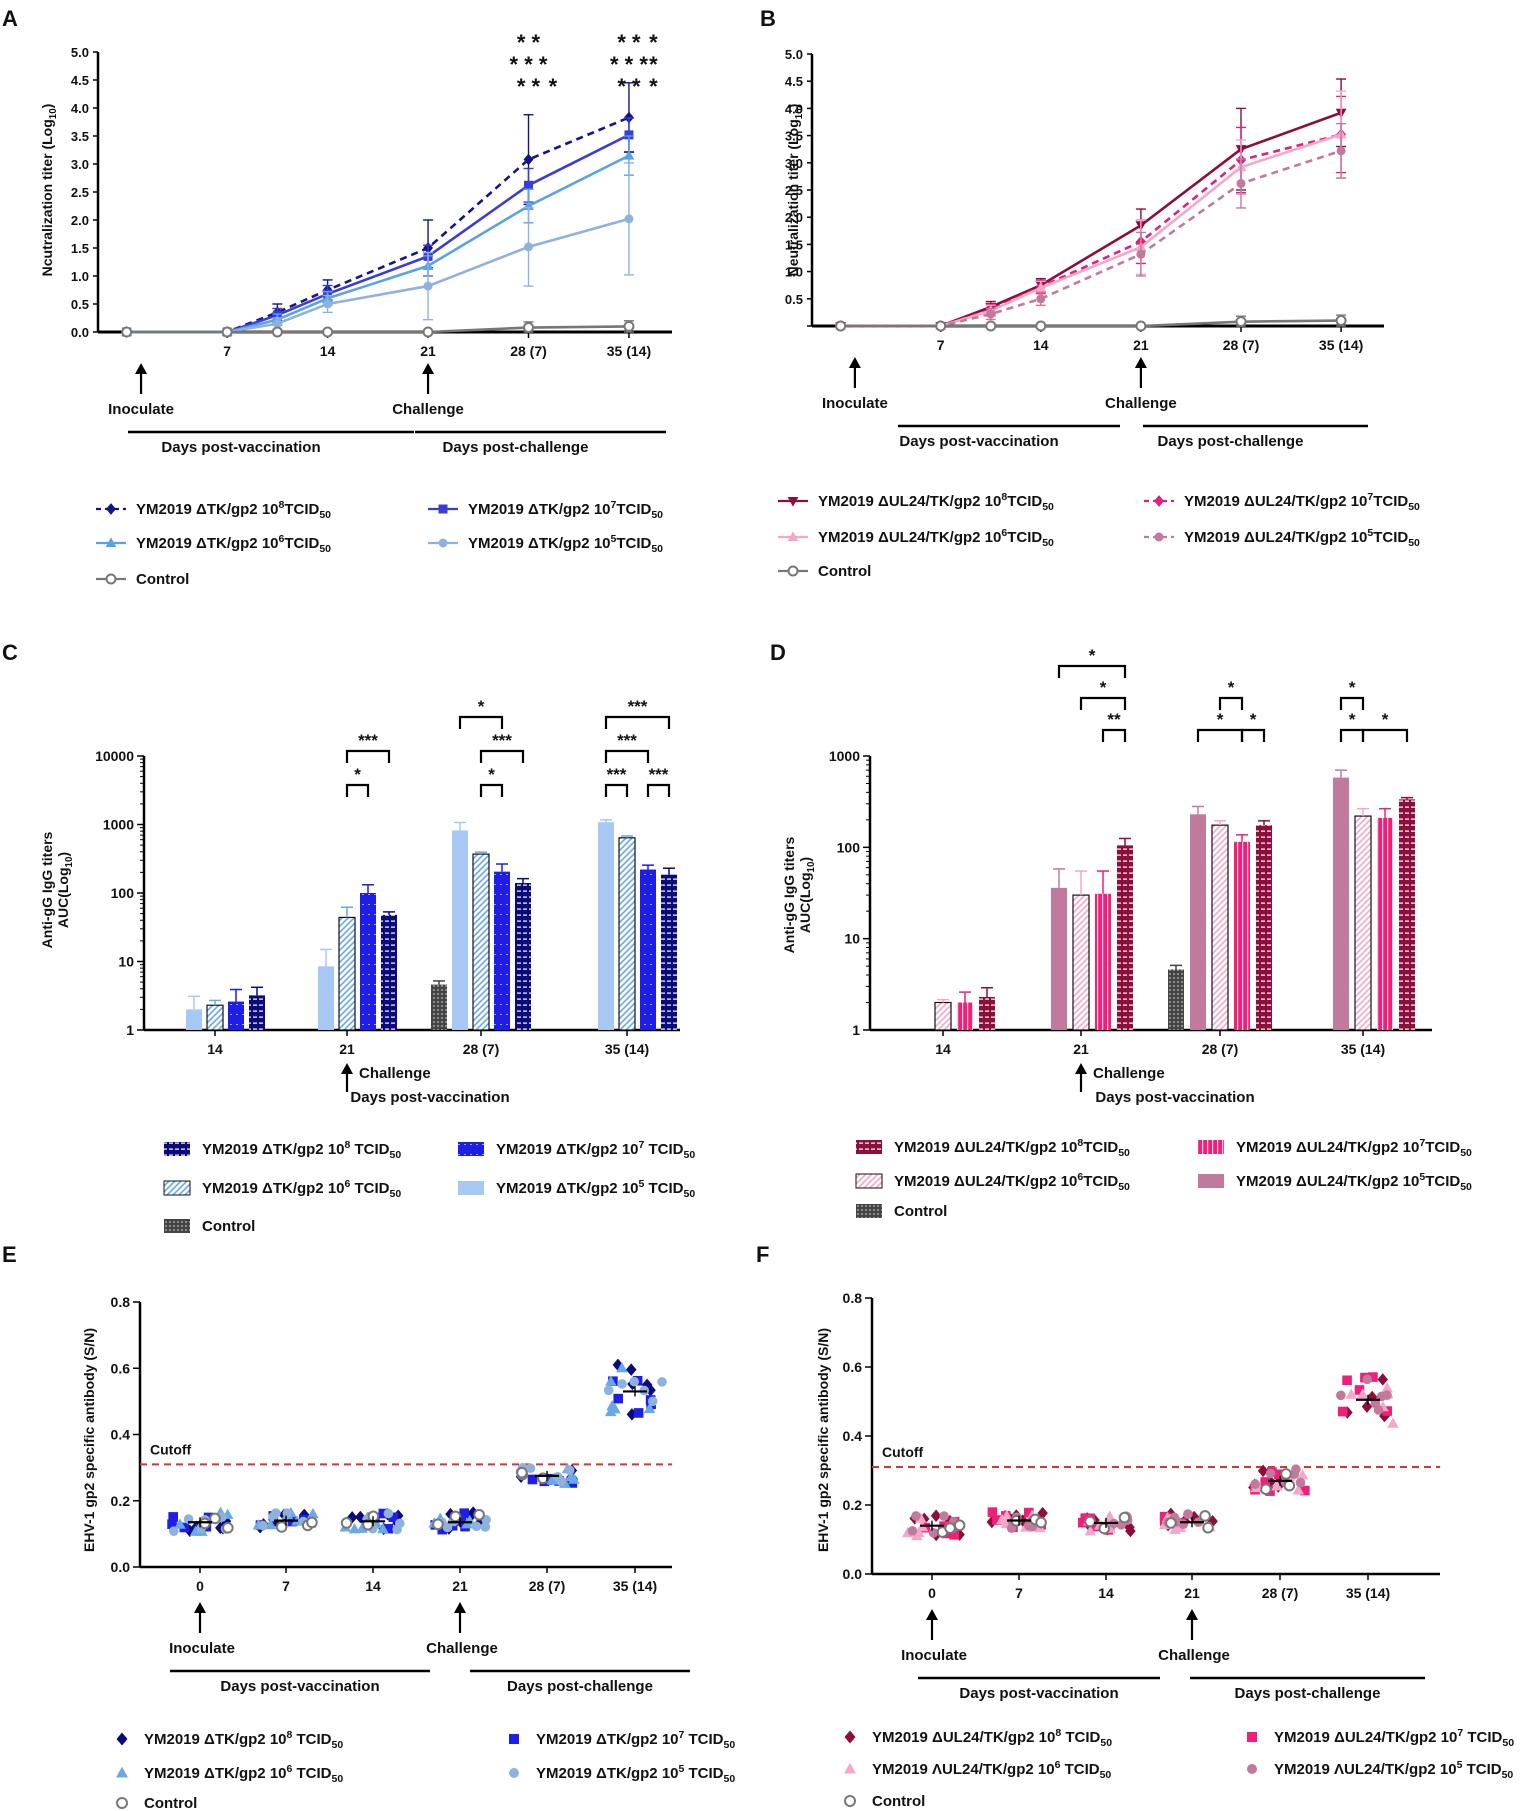 Image resolution: width=1536 pixels, height=1811 pixels. What do you see at coordinates (778, 652) in the screenshot?
I see `panel-letter: D` at bounding box center [778, 652].